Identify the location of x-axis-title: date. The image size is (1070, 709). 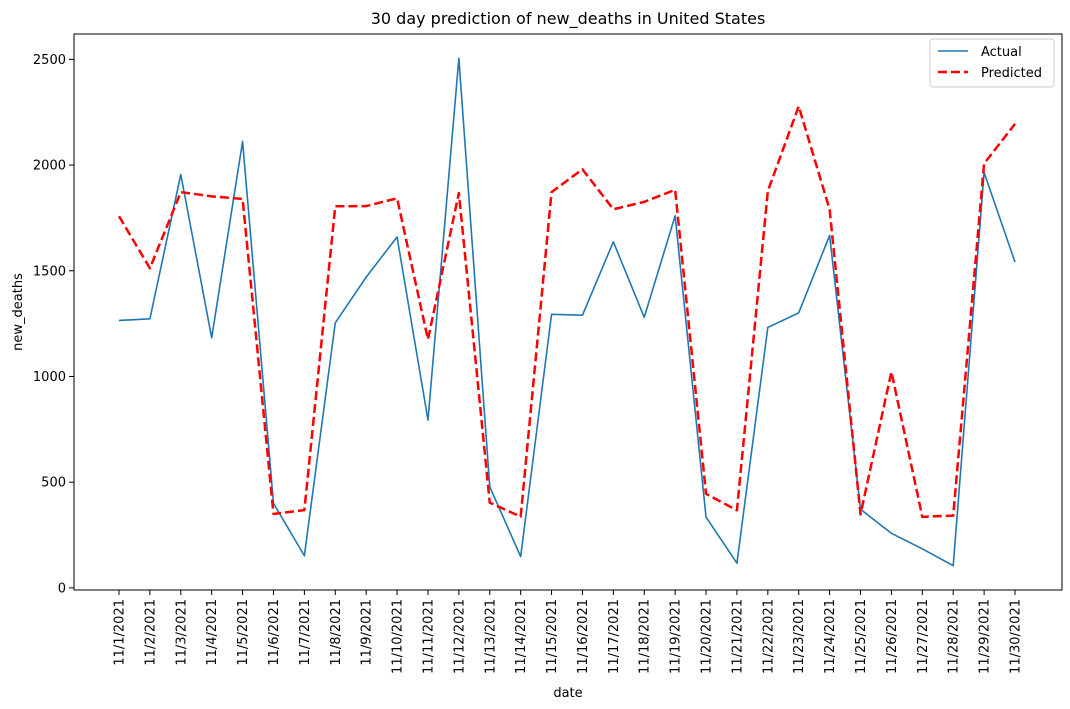
(567, 693).